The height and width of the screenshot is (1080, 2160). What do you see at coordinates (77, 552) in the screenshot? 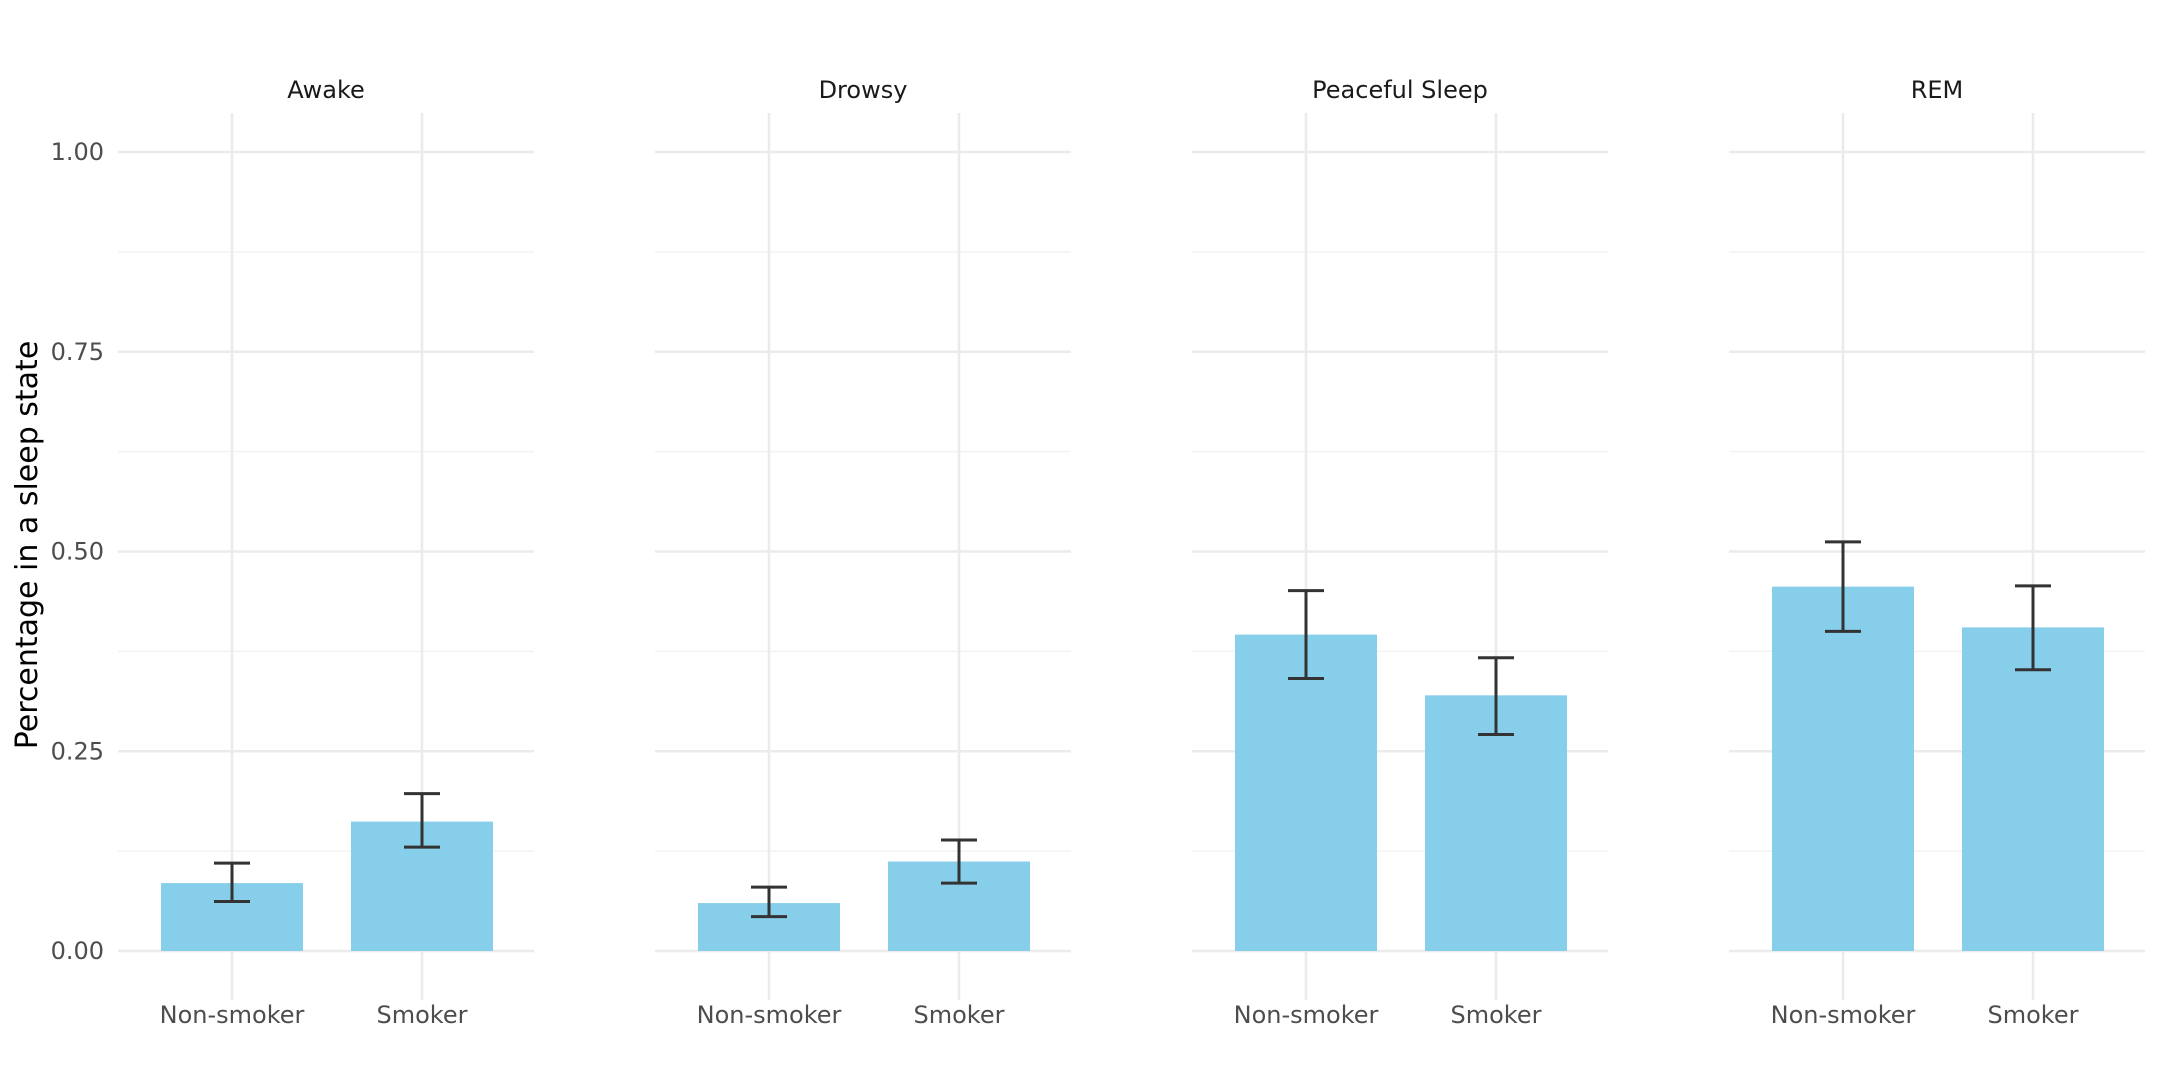
I see `y-tick-label: 0.50` at bounding box center [77, 552].